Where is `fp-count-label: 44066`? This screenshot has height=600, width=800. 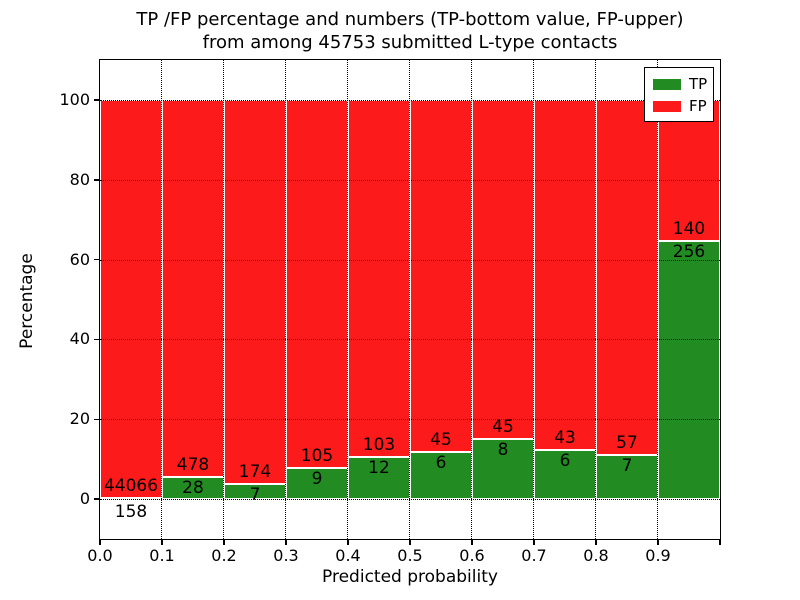
fp-count-label: 44066 is located at coordinates (131, 485).